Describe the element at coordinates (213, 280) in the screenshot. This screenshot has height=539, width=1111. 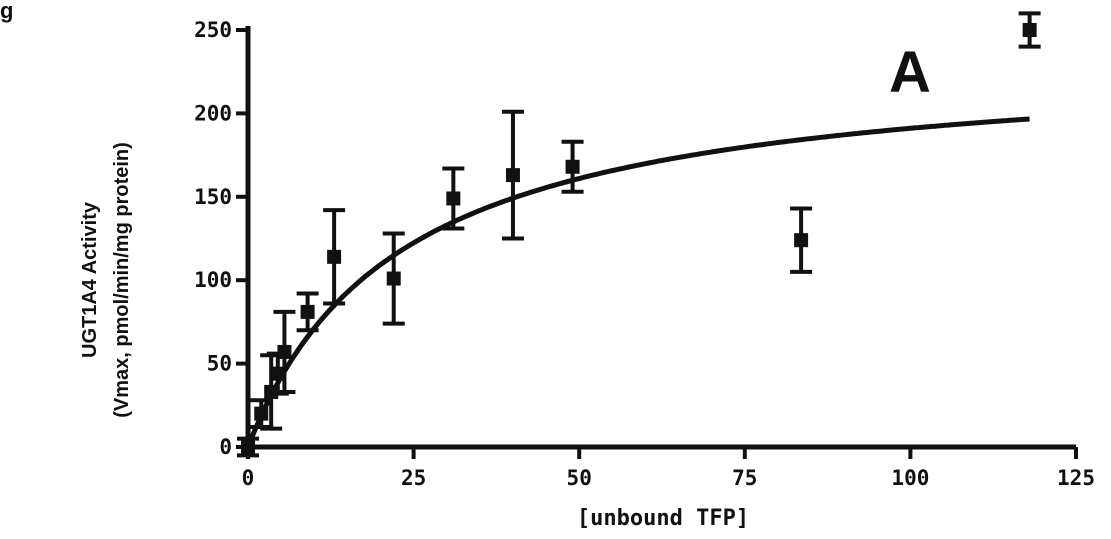
I see `y-tick-label: 100` at that location.